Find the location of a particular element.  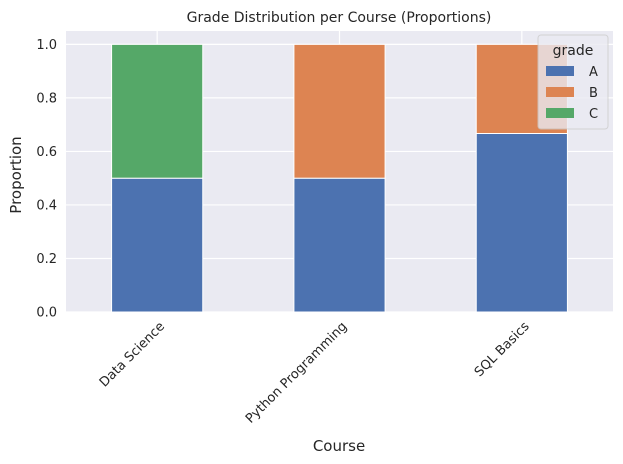

x-tick-label: Python Programming is located at coordinates (296, 372).